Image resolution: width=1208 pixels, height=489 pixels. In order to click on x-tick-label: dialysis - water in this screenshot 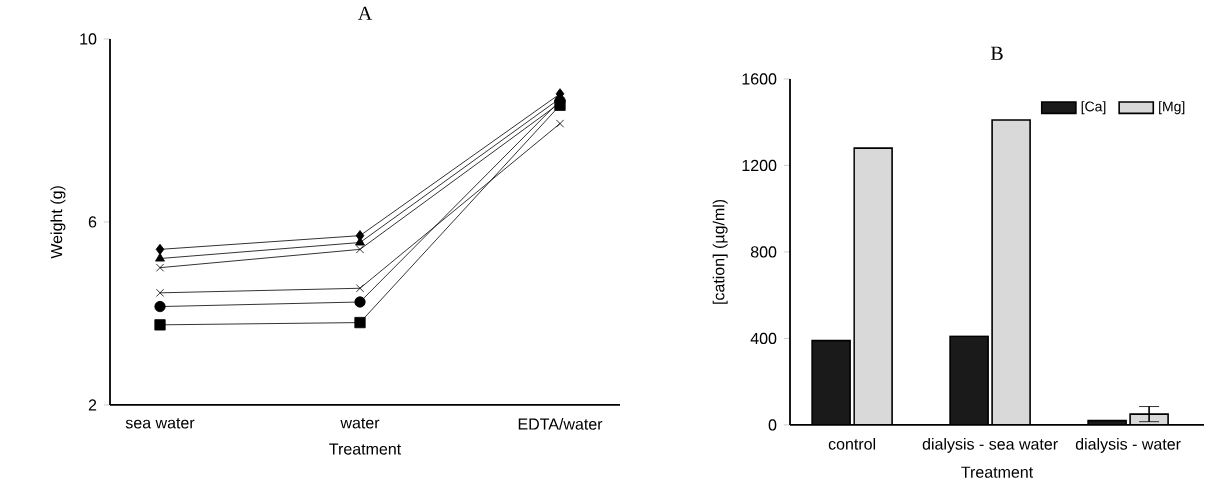, I will do `click(1128, 445)`.